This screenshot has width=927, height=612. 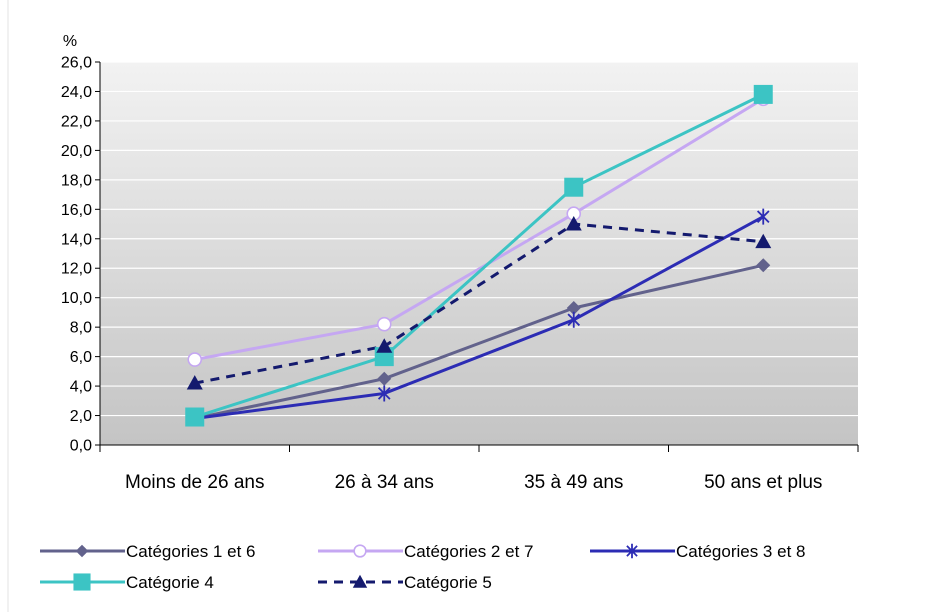 I want to click on legend-label: Catégorie 4, so click(x=170, y=582).